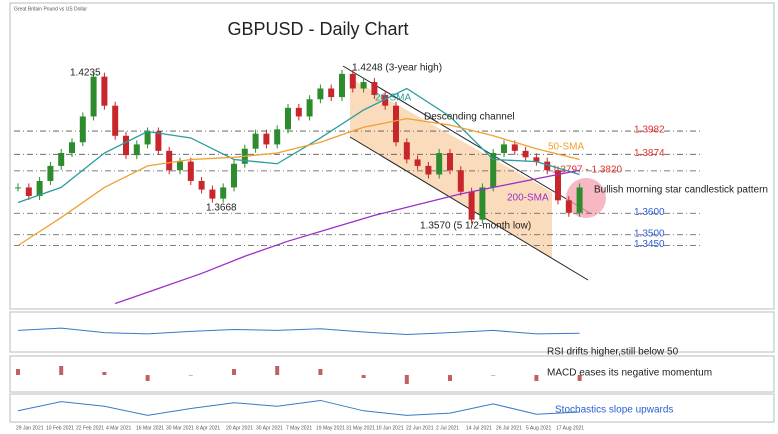 The width and height of the screenshot is (778, 434). What do you see at coordinates (298, 407) in the screenshot?
I see `stochastics-line` at bounding box center [298, 407].